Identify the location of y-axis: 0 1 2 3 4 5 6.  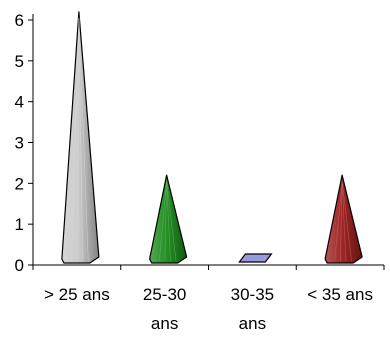
(24, 143).